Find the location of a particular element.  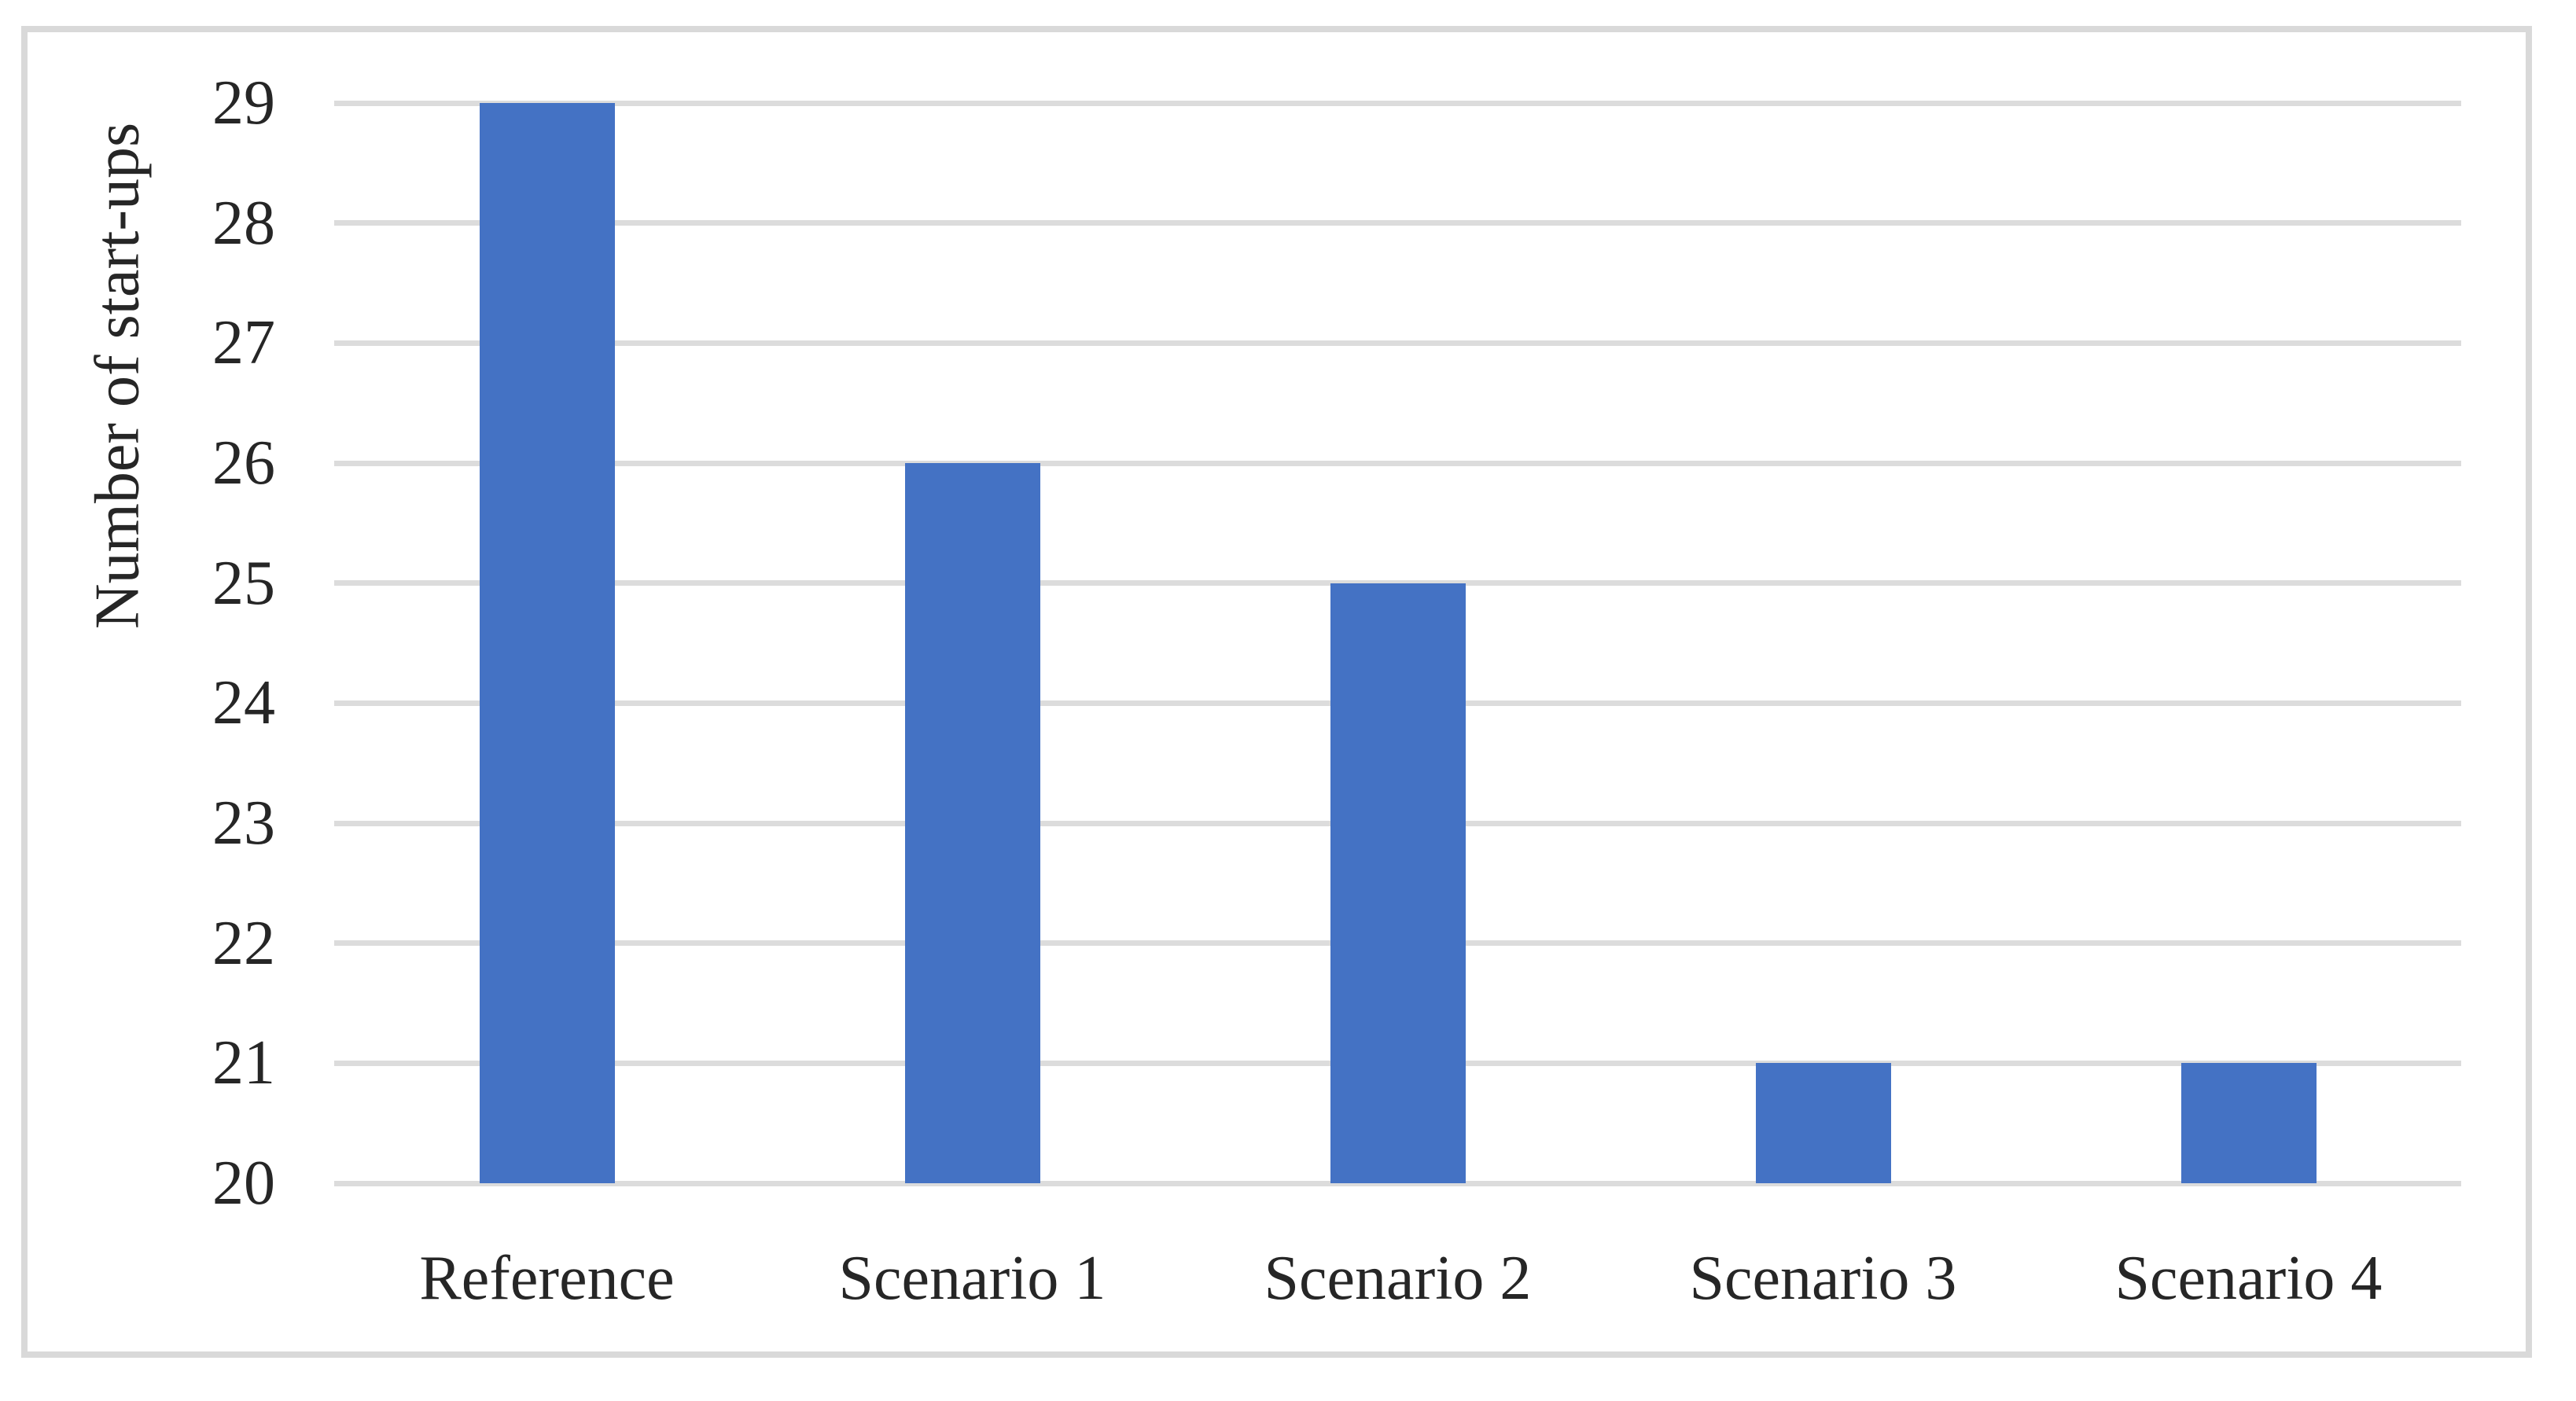

y-tick-label-27: 27 is located at coordinates (243, 343).